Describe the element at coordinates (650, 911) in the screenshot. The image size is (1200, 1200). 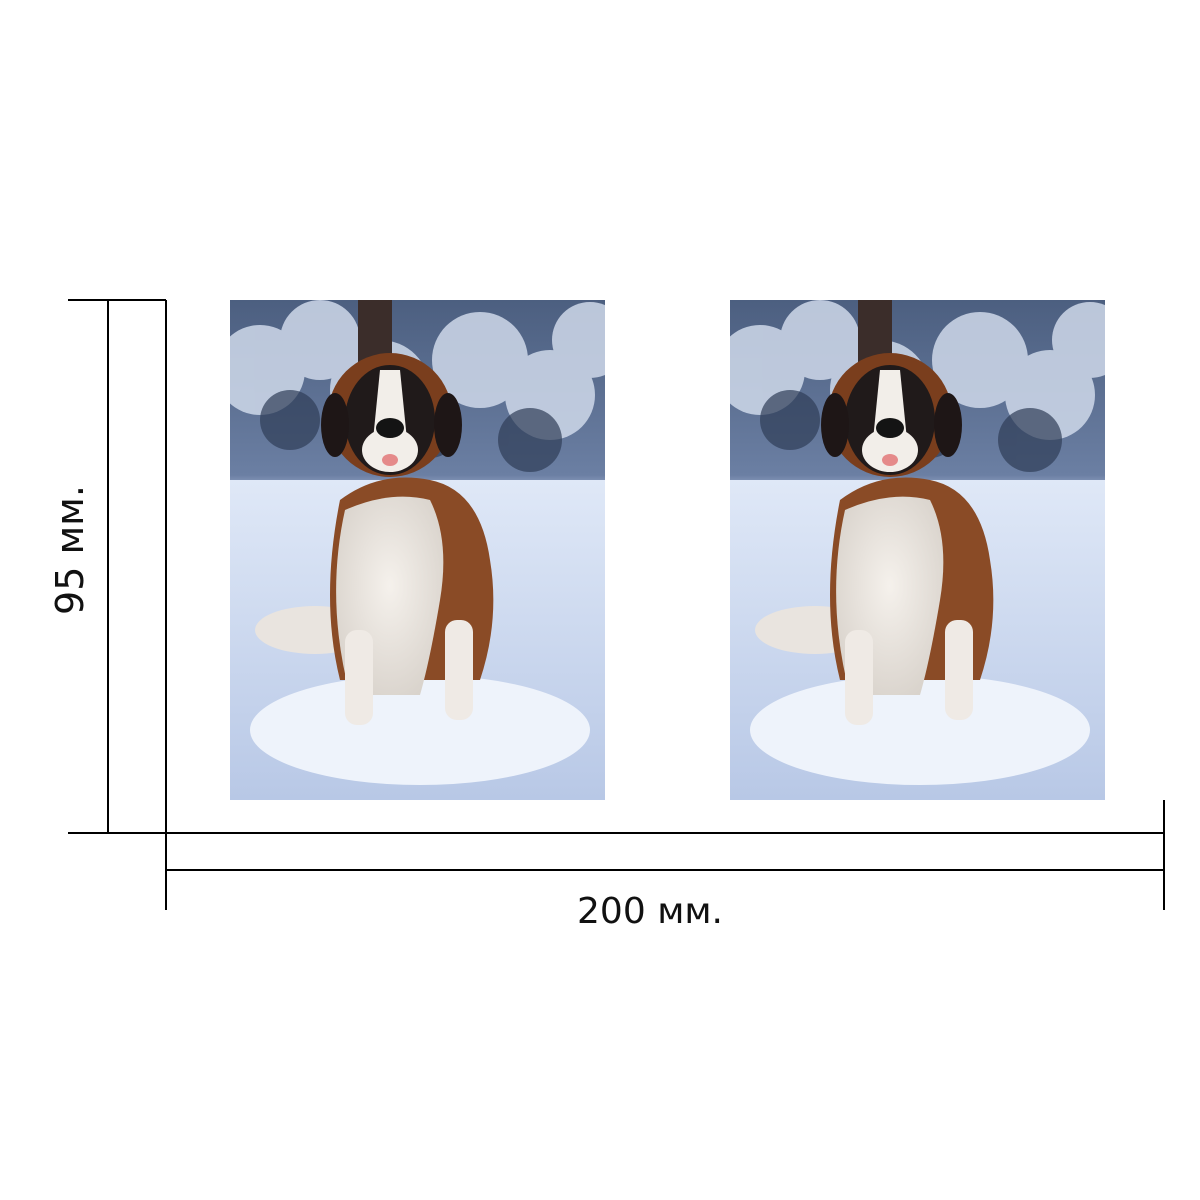
I see `width-label: 200 мм.` at that location.